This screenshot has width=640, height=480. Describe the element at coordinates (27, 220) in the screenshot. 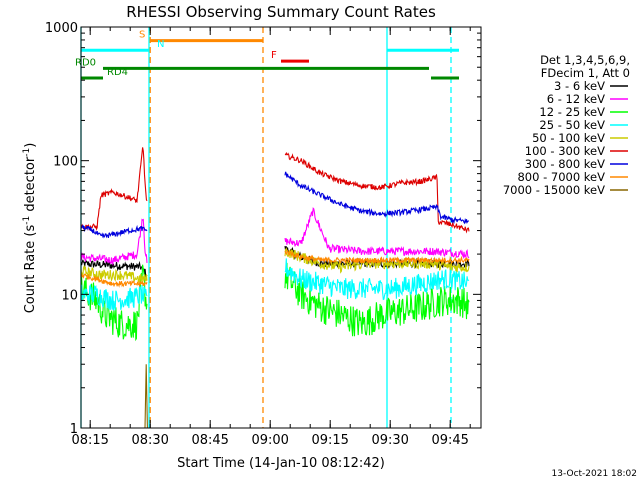

I see `y-axis-label-sup1: -1` at that location.